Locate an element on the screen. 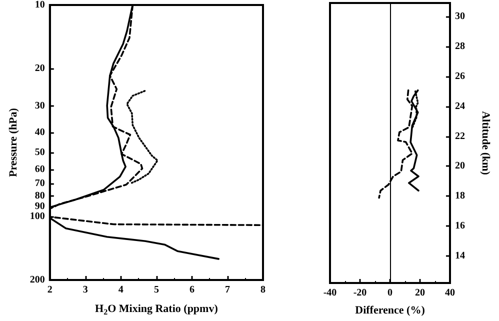 This screenshot has height=321, width=499. x-tick-label: 7 is located at coordinates (227, 290).